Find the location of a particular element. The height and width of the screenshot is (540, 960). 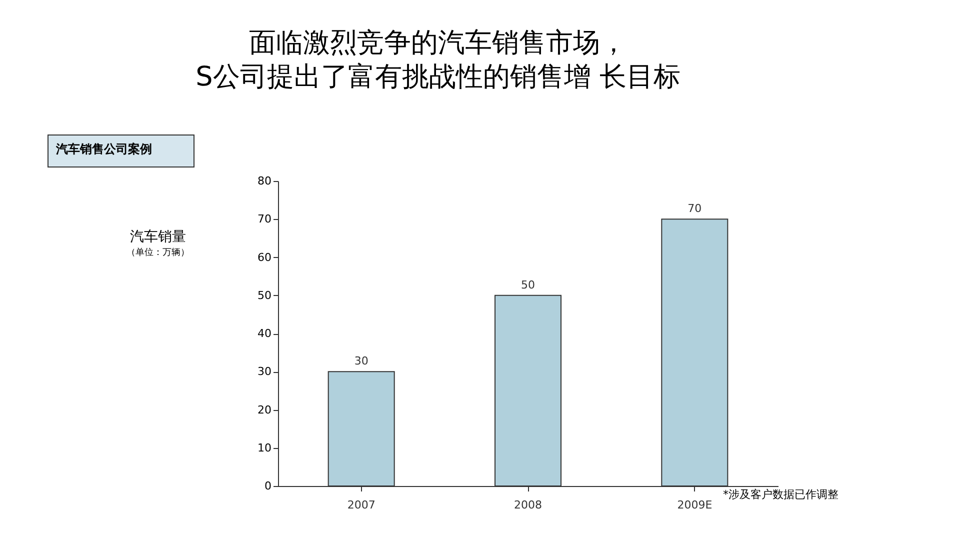

chart-title: 面临激烈竞争的汽车销售市场， S公司提出了富有挑战性的销售增 长目标 is located at coordinates (438, 60).